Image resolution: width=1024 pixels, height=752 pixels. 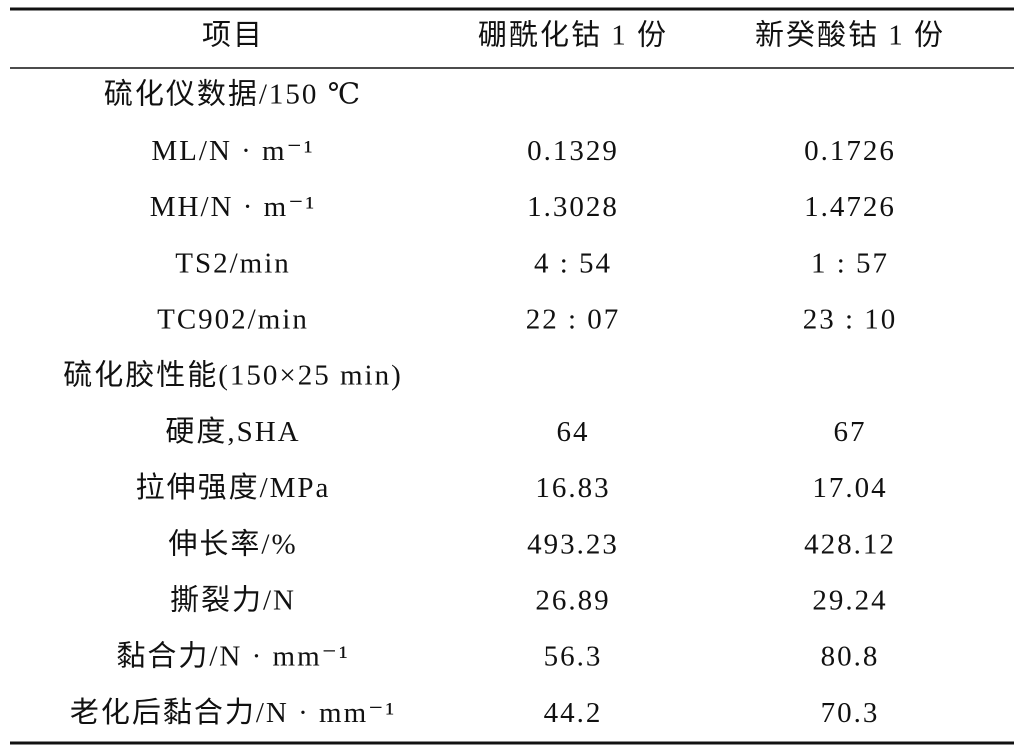 I want to click on table-cell: 26.89, so click(x=572, y=600).